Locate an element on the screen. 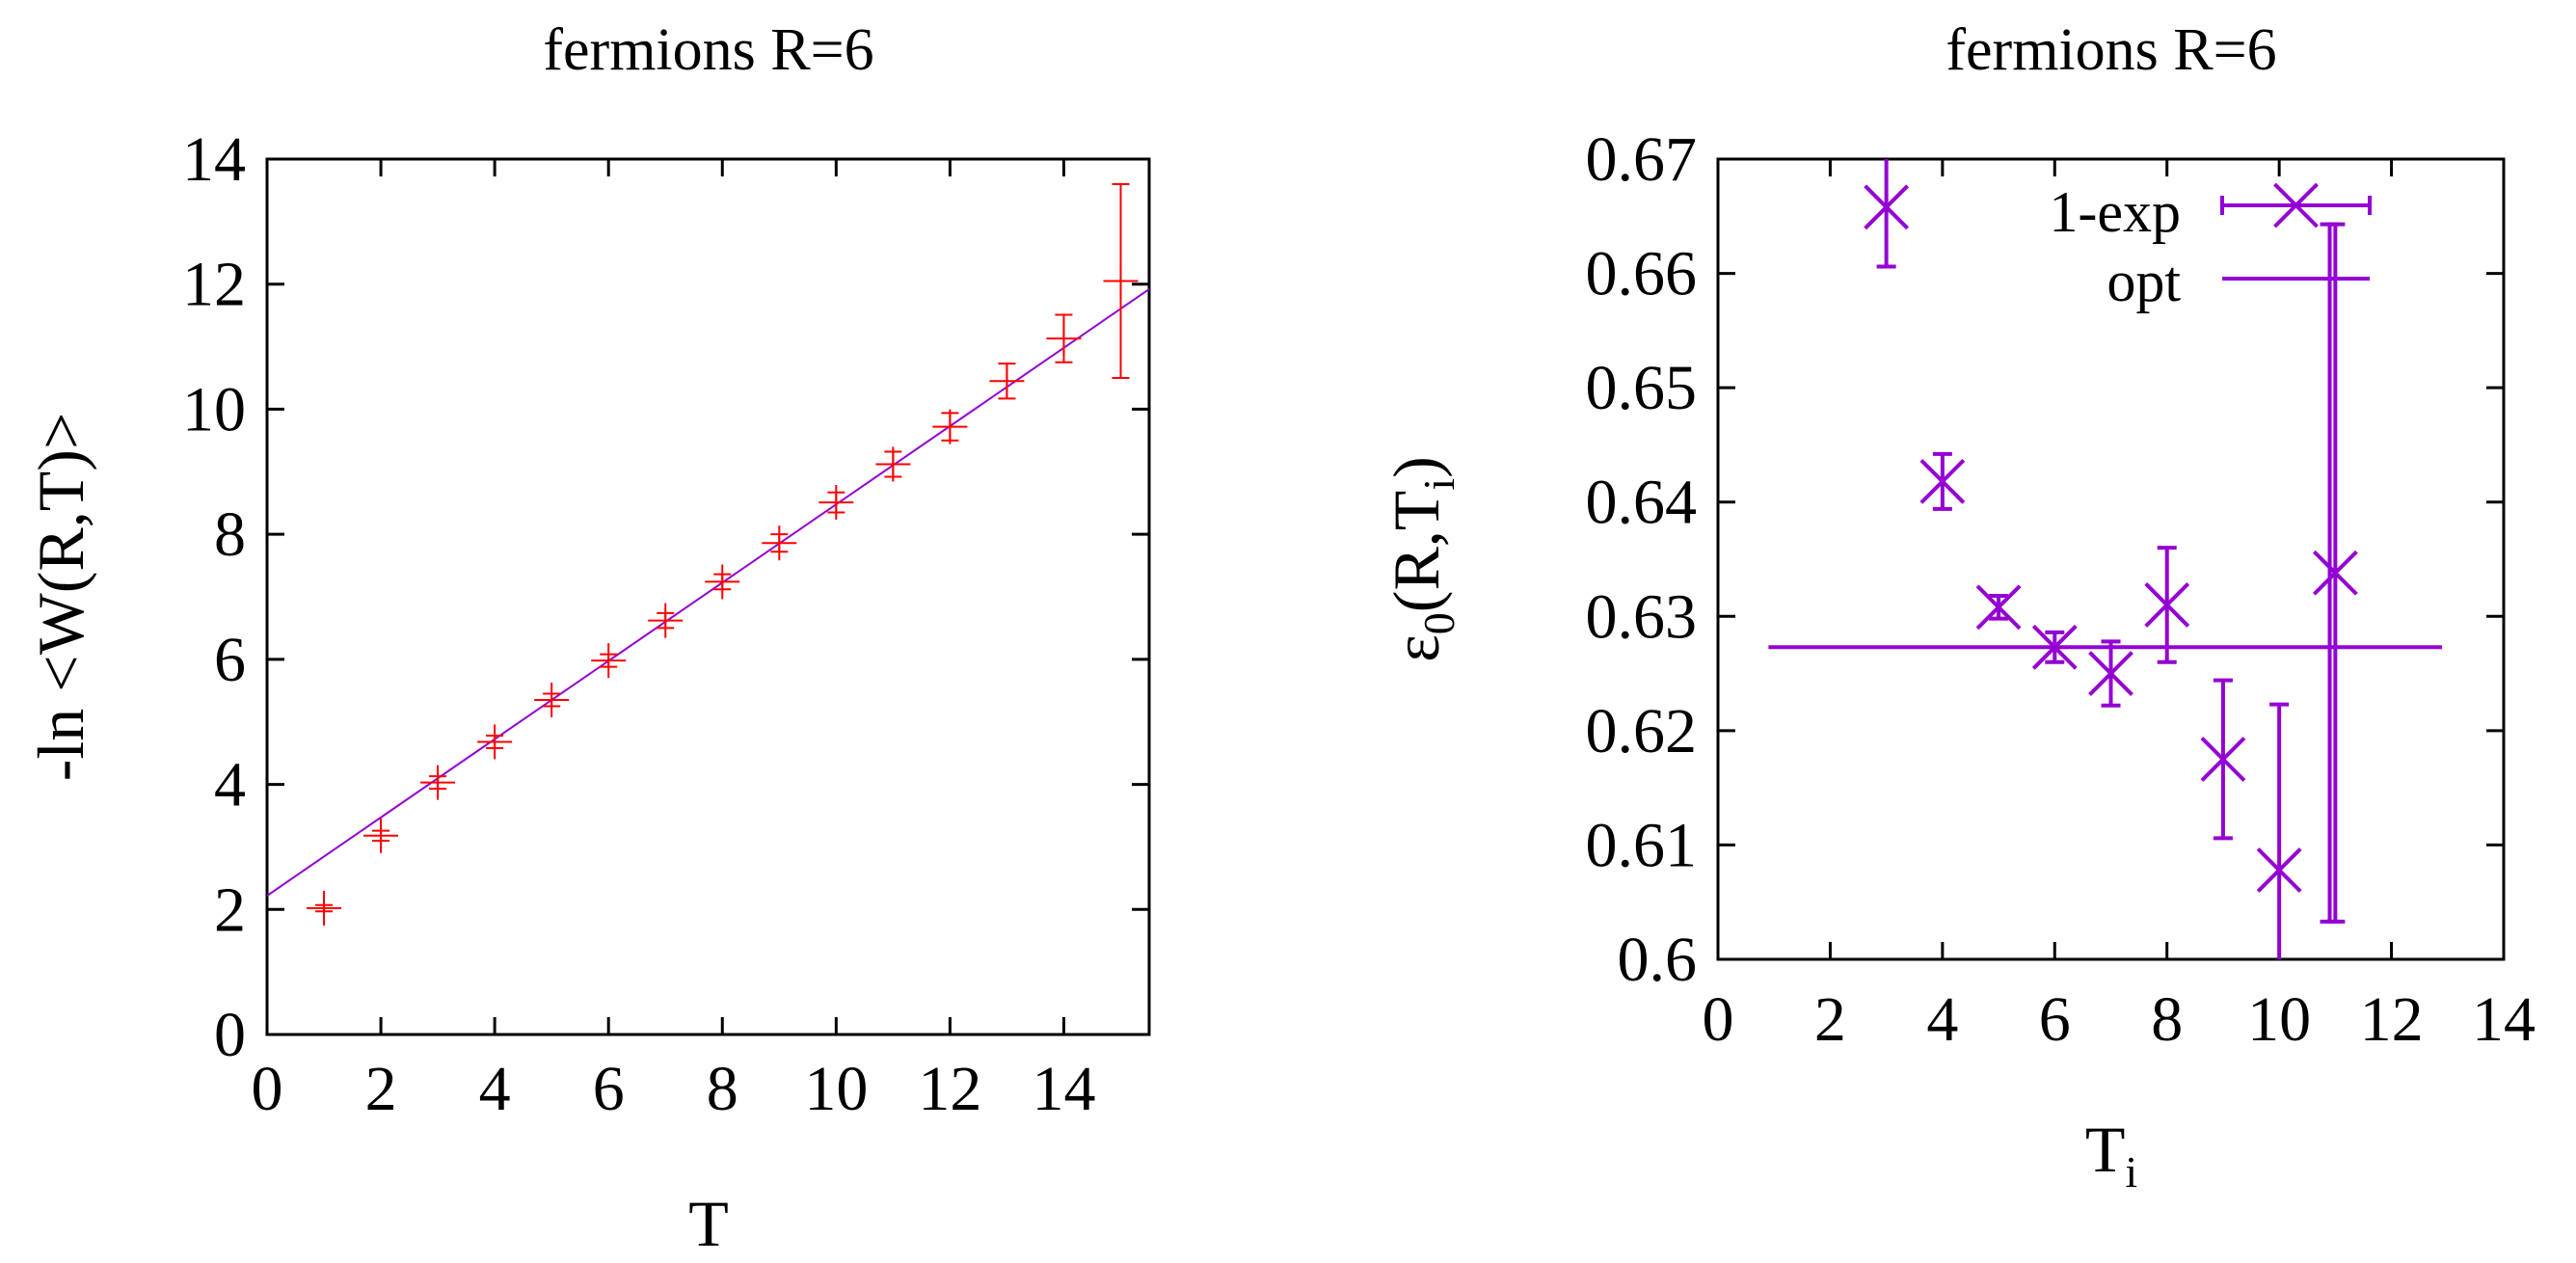  right-xtick-label: 6 is located at coordinates (2055, 1019).